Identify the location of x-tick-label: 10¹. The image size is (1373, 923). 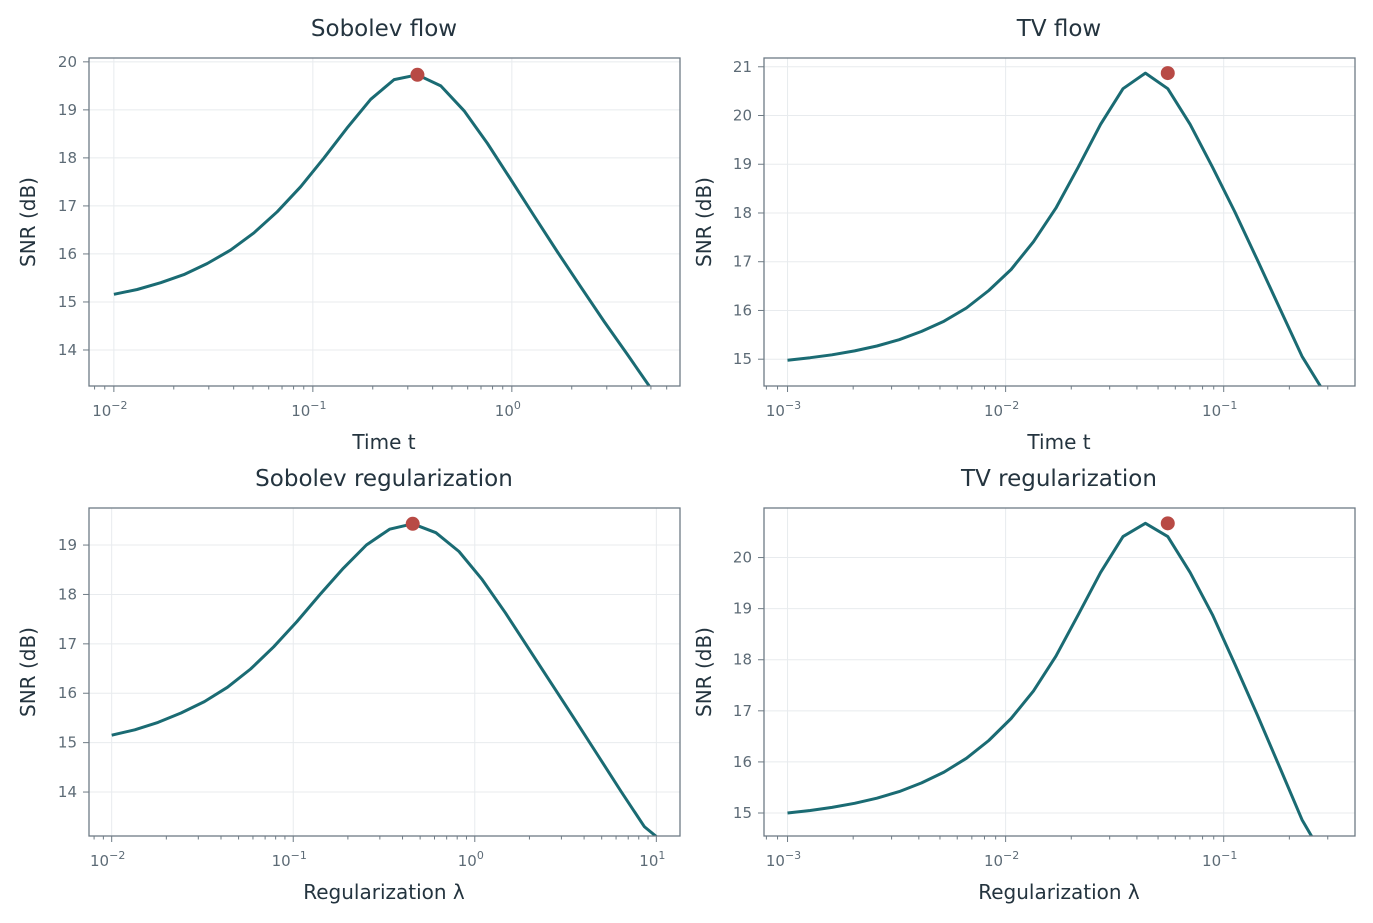
(652, 859).